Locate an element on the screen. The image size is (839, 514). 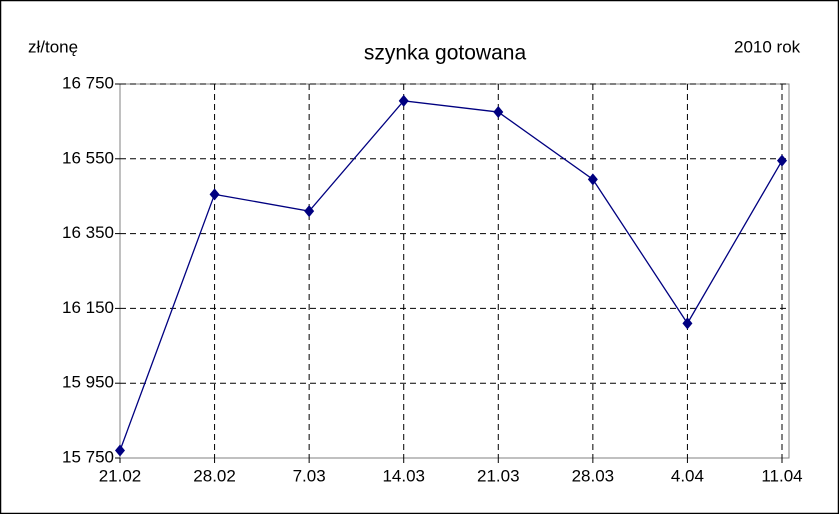
y-axis-label: zł/tonę is located at coordinates (53, 46).